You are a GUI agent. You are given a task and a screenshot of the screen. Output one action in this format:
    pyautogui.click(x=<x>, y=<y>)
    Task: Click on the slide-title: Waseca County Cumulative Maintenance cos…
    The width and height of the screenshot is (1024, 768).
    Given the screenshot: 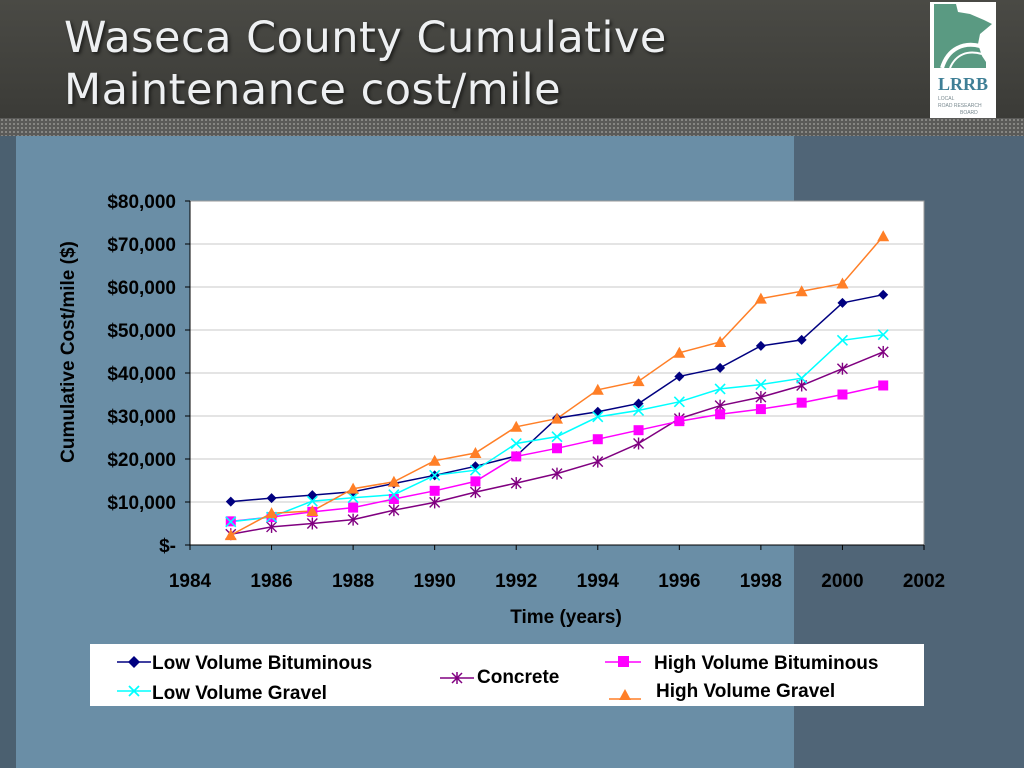 What is the action you would take?
    pyautogui.click(x=365, y=64)
    